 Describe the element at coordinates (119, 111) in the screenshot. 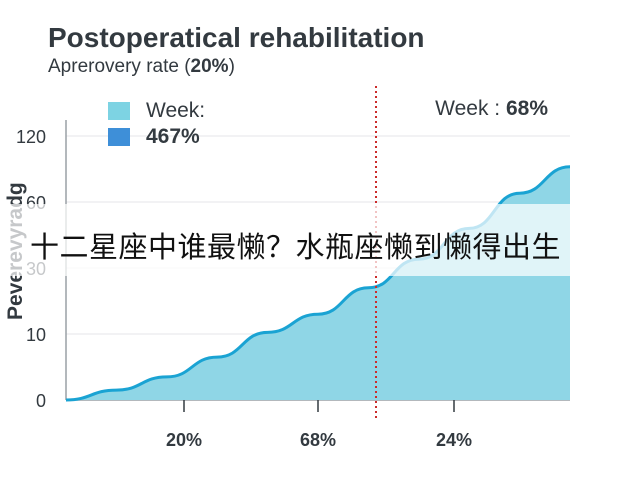

I see `legend-swatch-week` at that location.